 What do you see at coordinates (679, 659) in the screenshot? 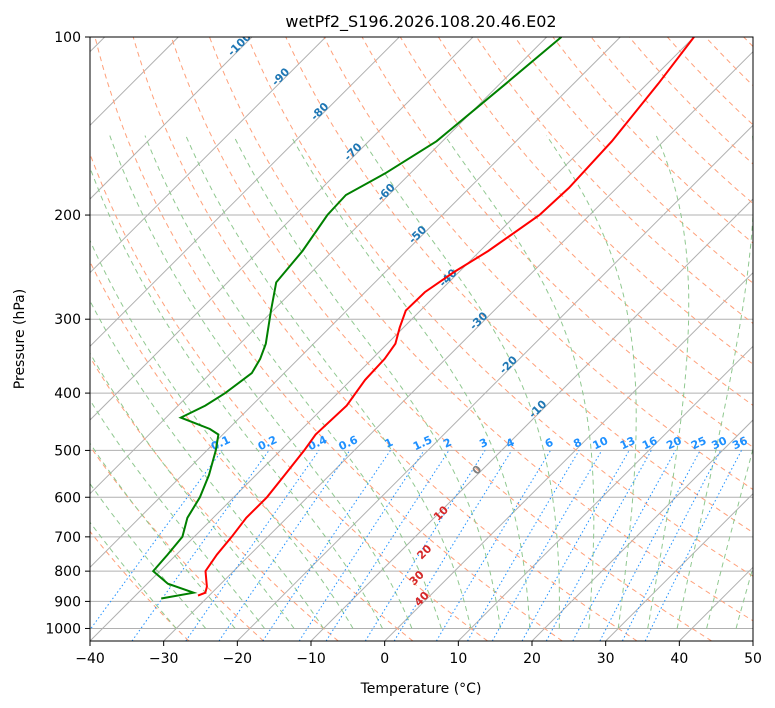
I see `x-tick-label: 40` at bounding box center [679, 659].